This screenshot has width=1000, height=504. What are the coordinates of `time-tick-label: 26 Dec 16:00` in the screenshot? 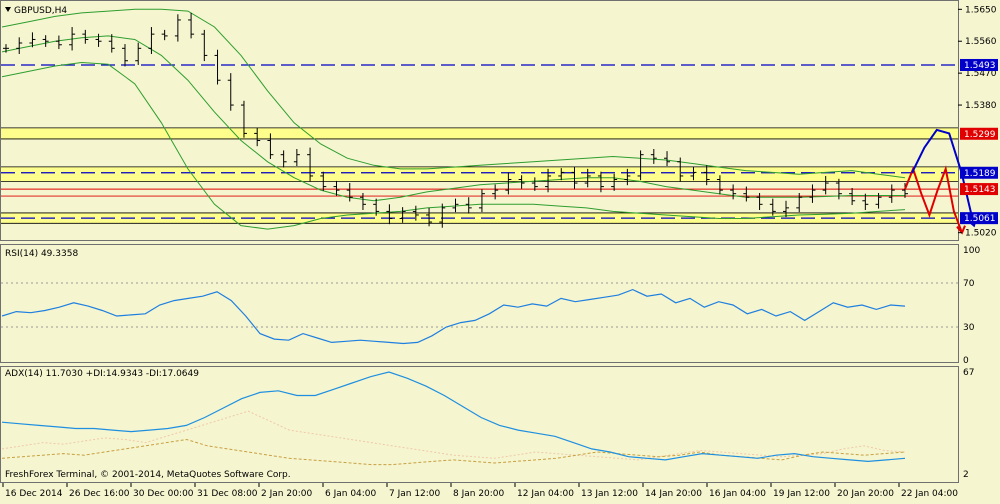 It's located at (99, 494).